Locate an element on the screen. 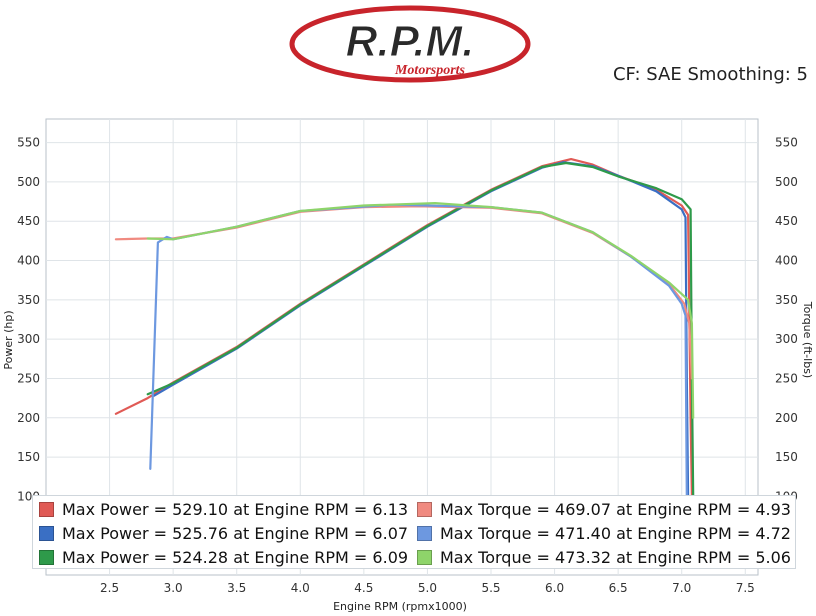 The image size is (816, 616). x-tick-label: 6.5 is located at coordinates (618, 588).